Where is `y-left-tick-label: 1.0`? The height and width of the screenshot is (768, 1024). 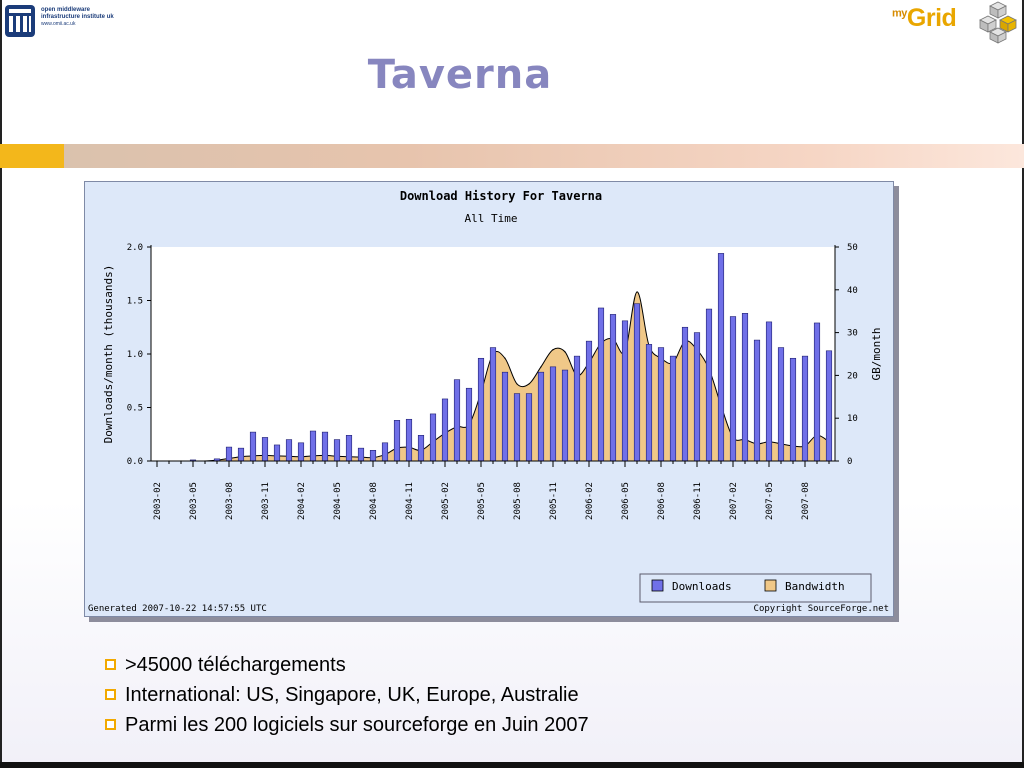
y-left-tick-label: 1.0 is located at coordinates (135, 355).